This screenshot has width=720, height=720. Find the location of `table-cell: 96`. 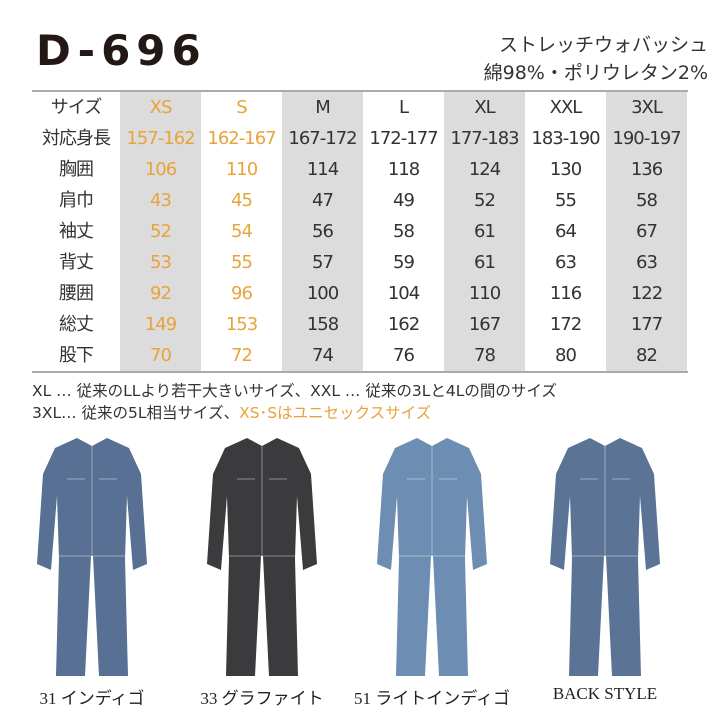

table-cell: 96 is located at coordinates (242, 293).